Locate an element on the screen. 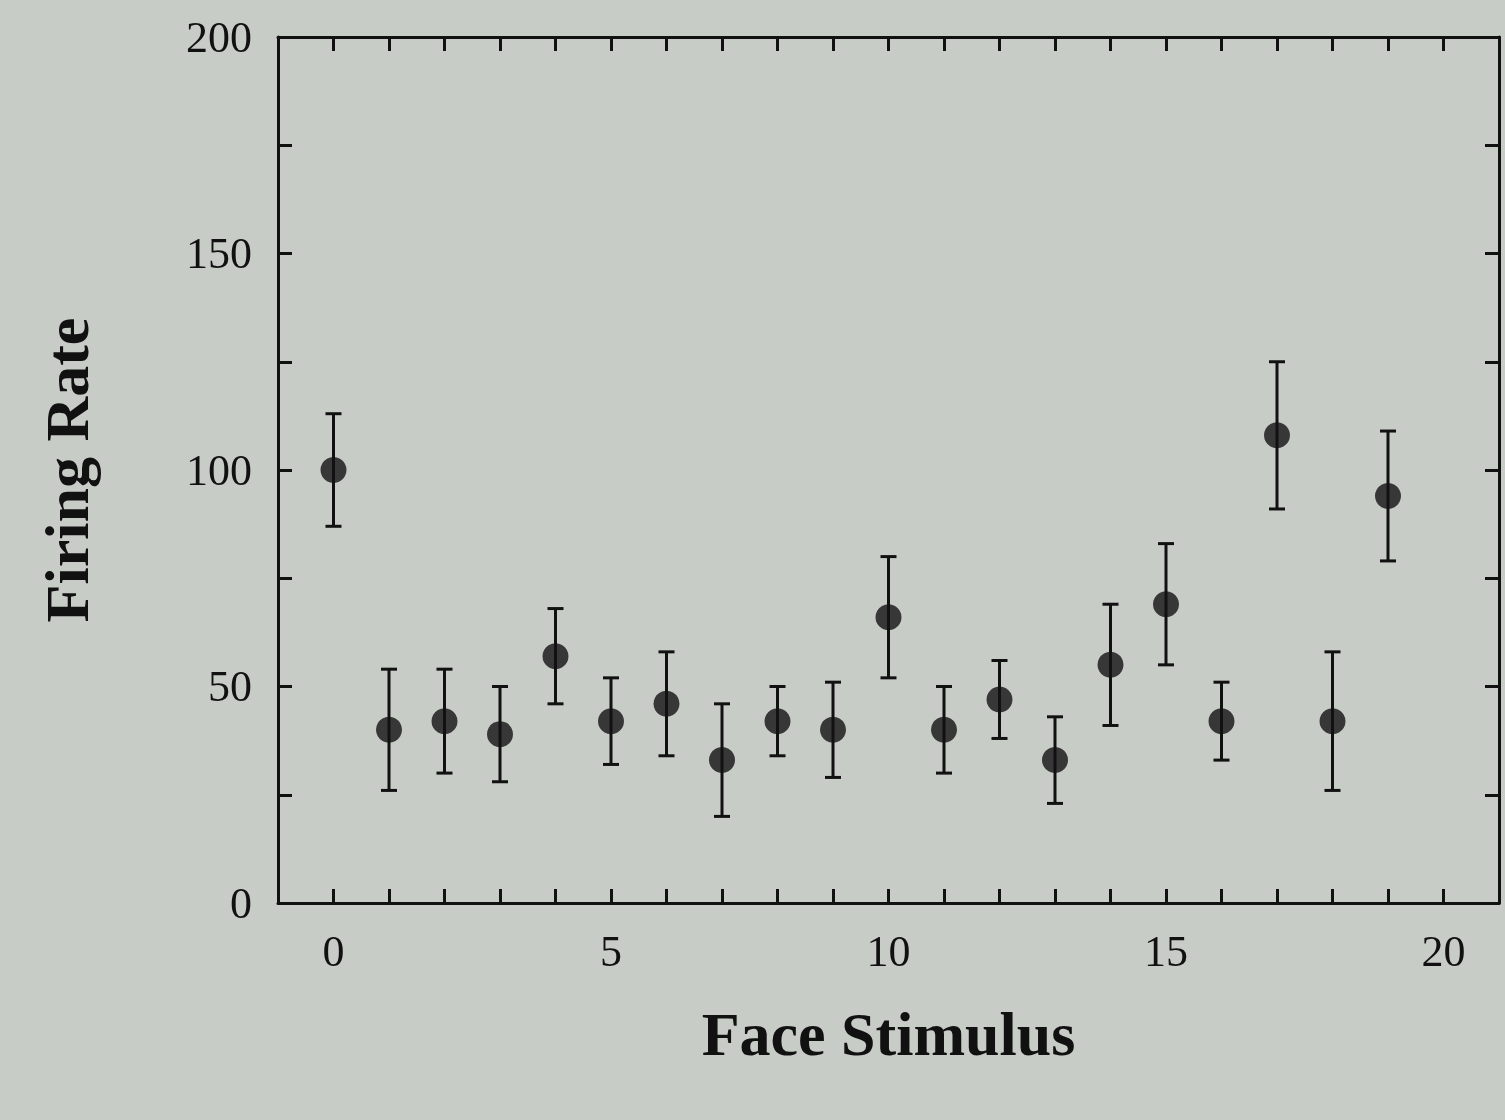  y-axis-title: Firing Rate is located at coordinates (67, 470).